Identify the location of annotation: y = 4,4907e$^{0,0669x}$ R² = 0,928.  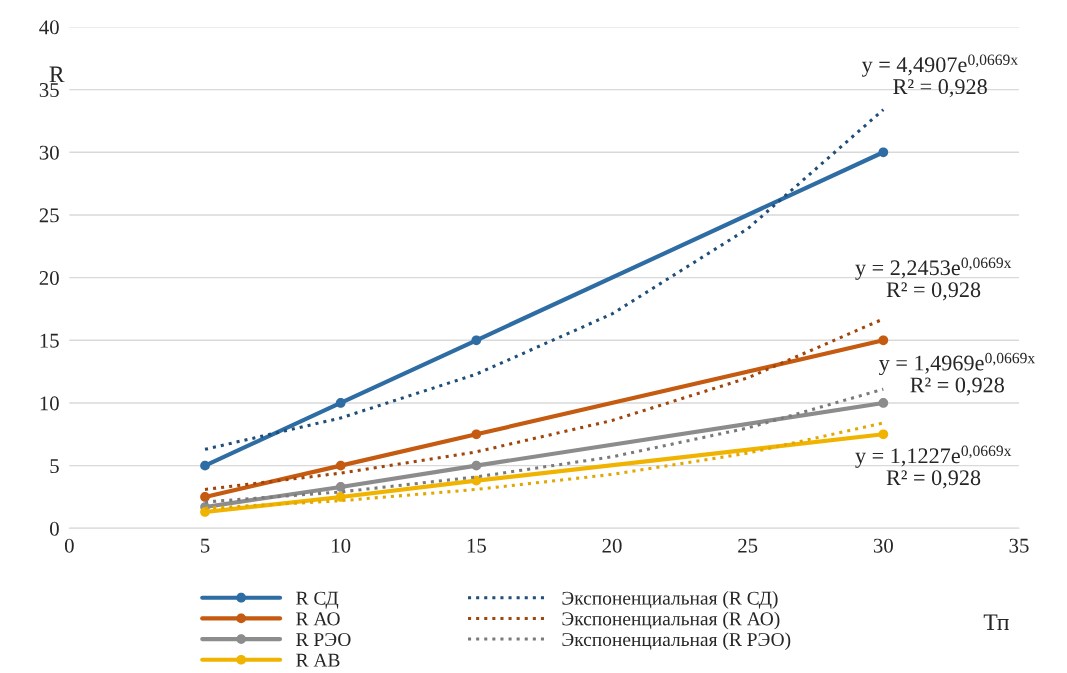
(939, 76).